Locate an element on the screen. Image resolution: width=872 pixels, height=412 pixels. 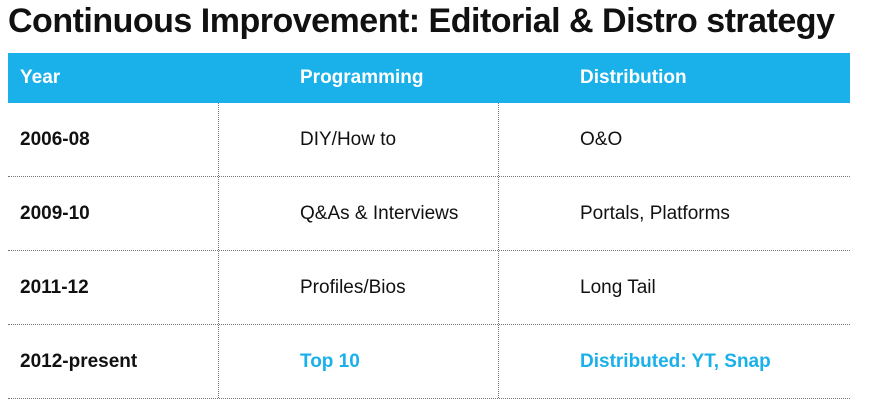
header-cell: Year is located at coordinates (40, 77).